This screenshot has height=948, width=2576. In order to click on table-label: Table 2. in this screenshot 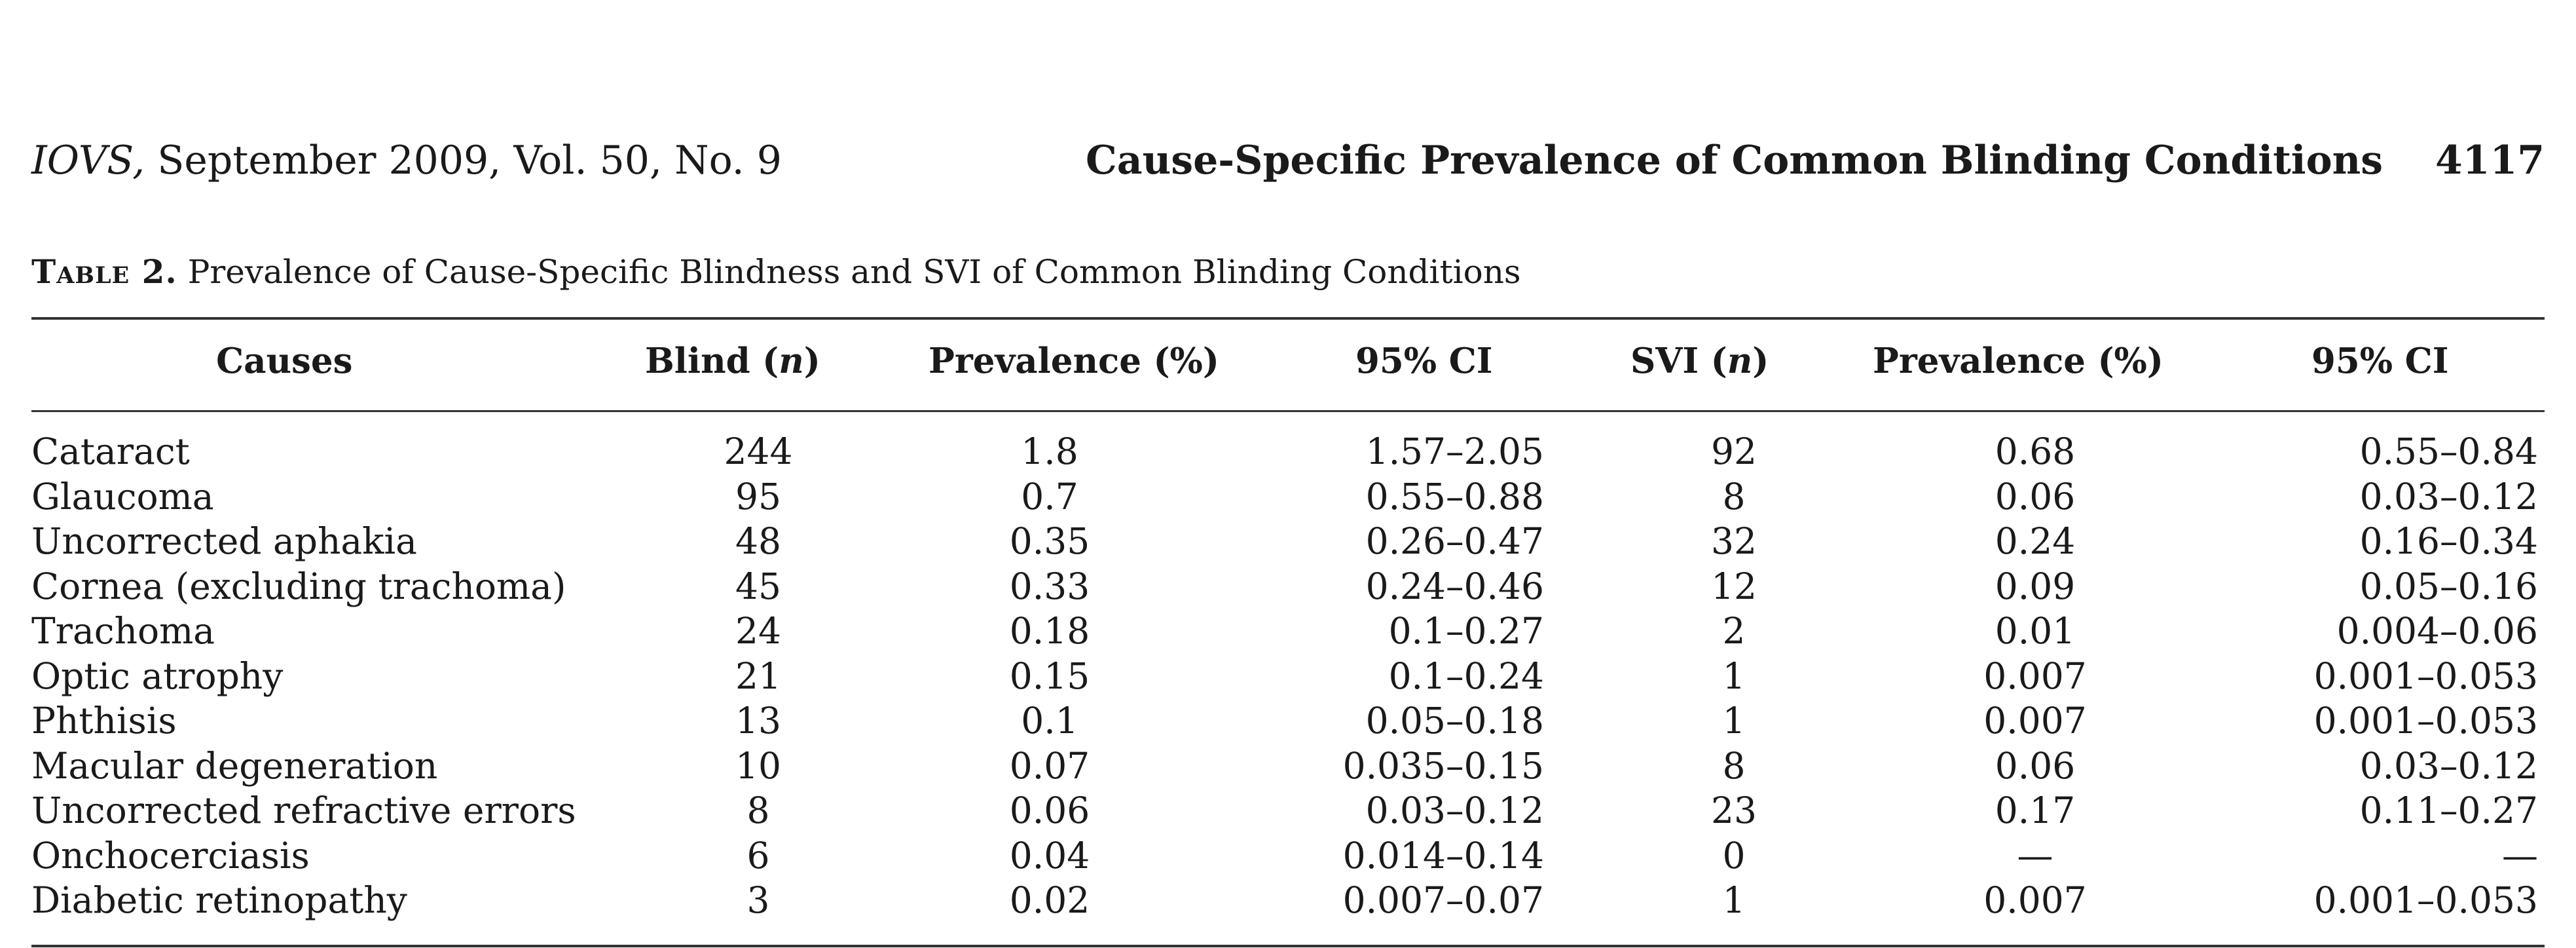, I will do `click(104, 271)`.